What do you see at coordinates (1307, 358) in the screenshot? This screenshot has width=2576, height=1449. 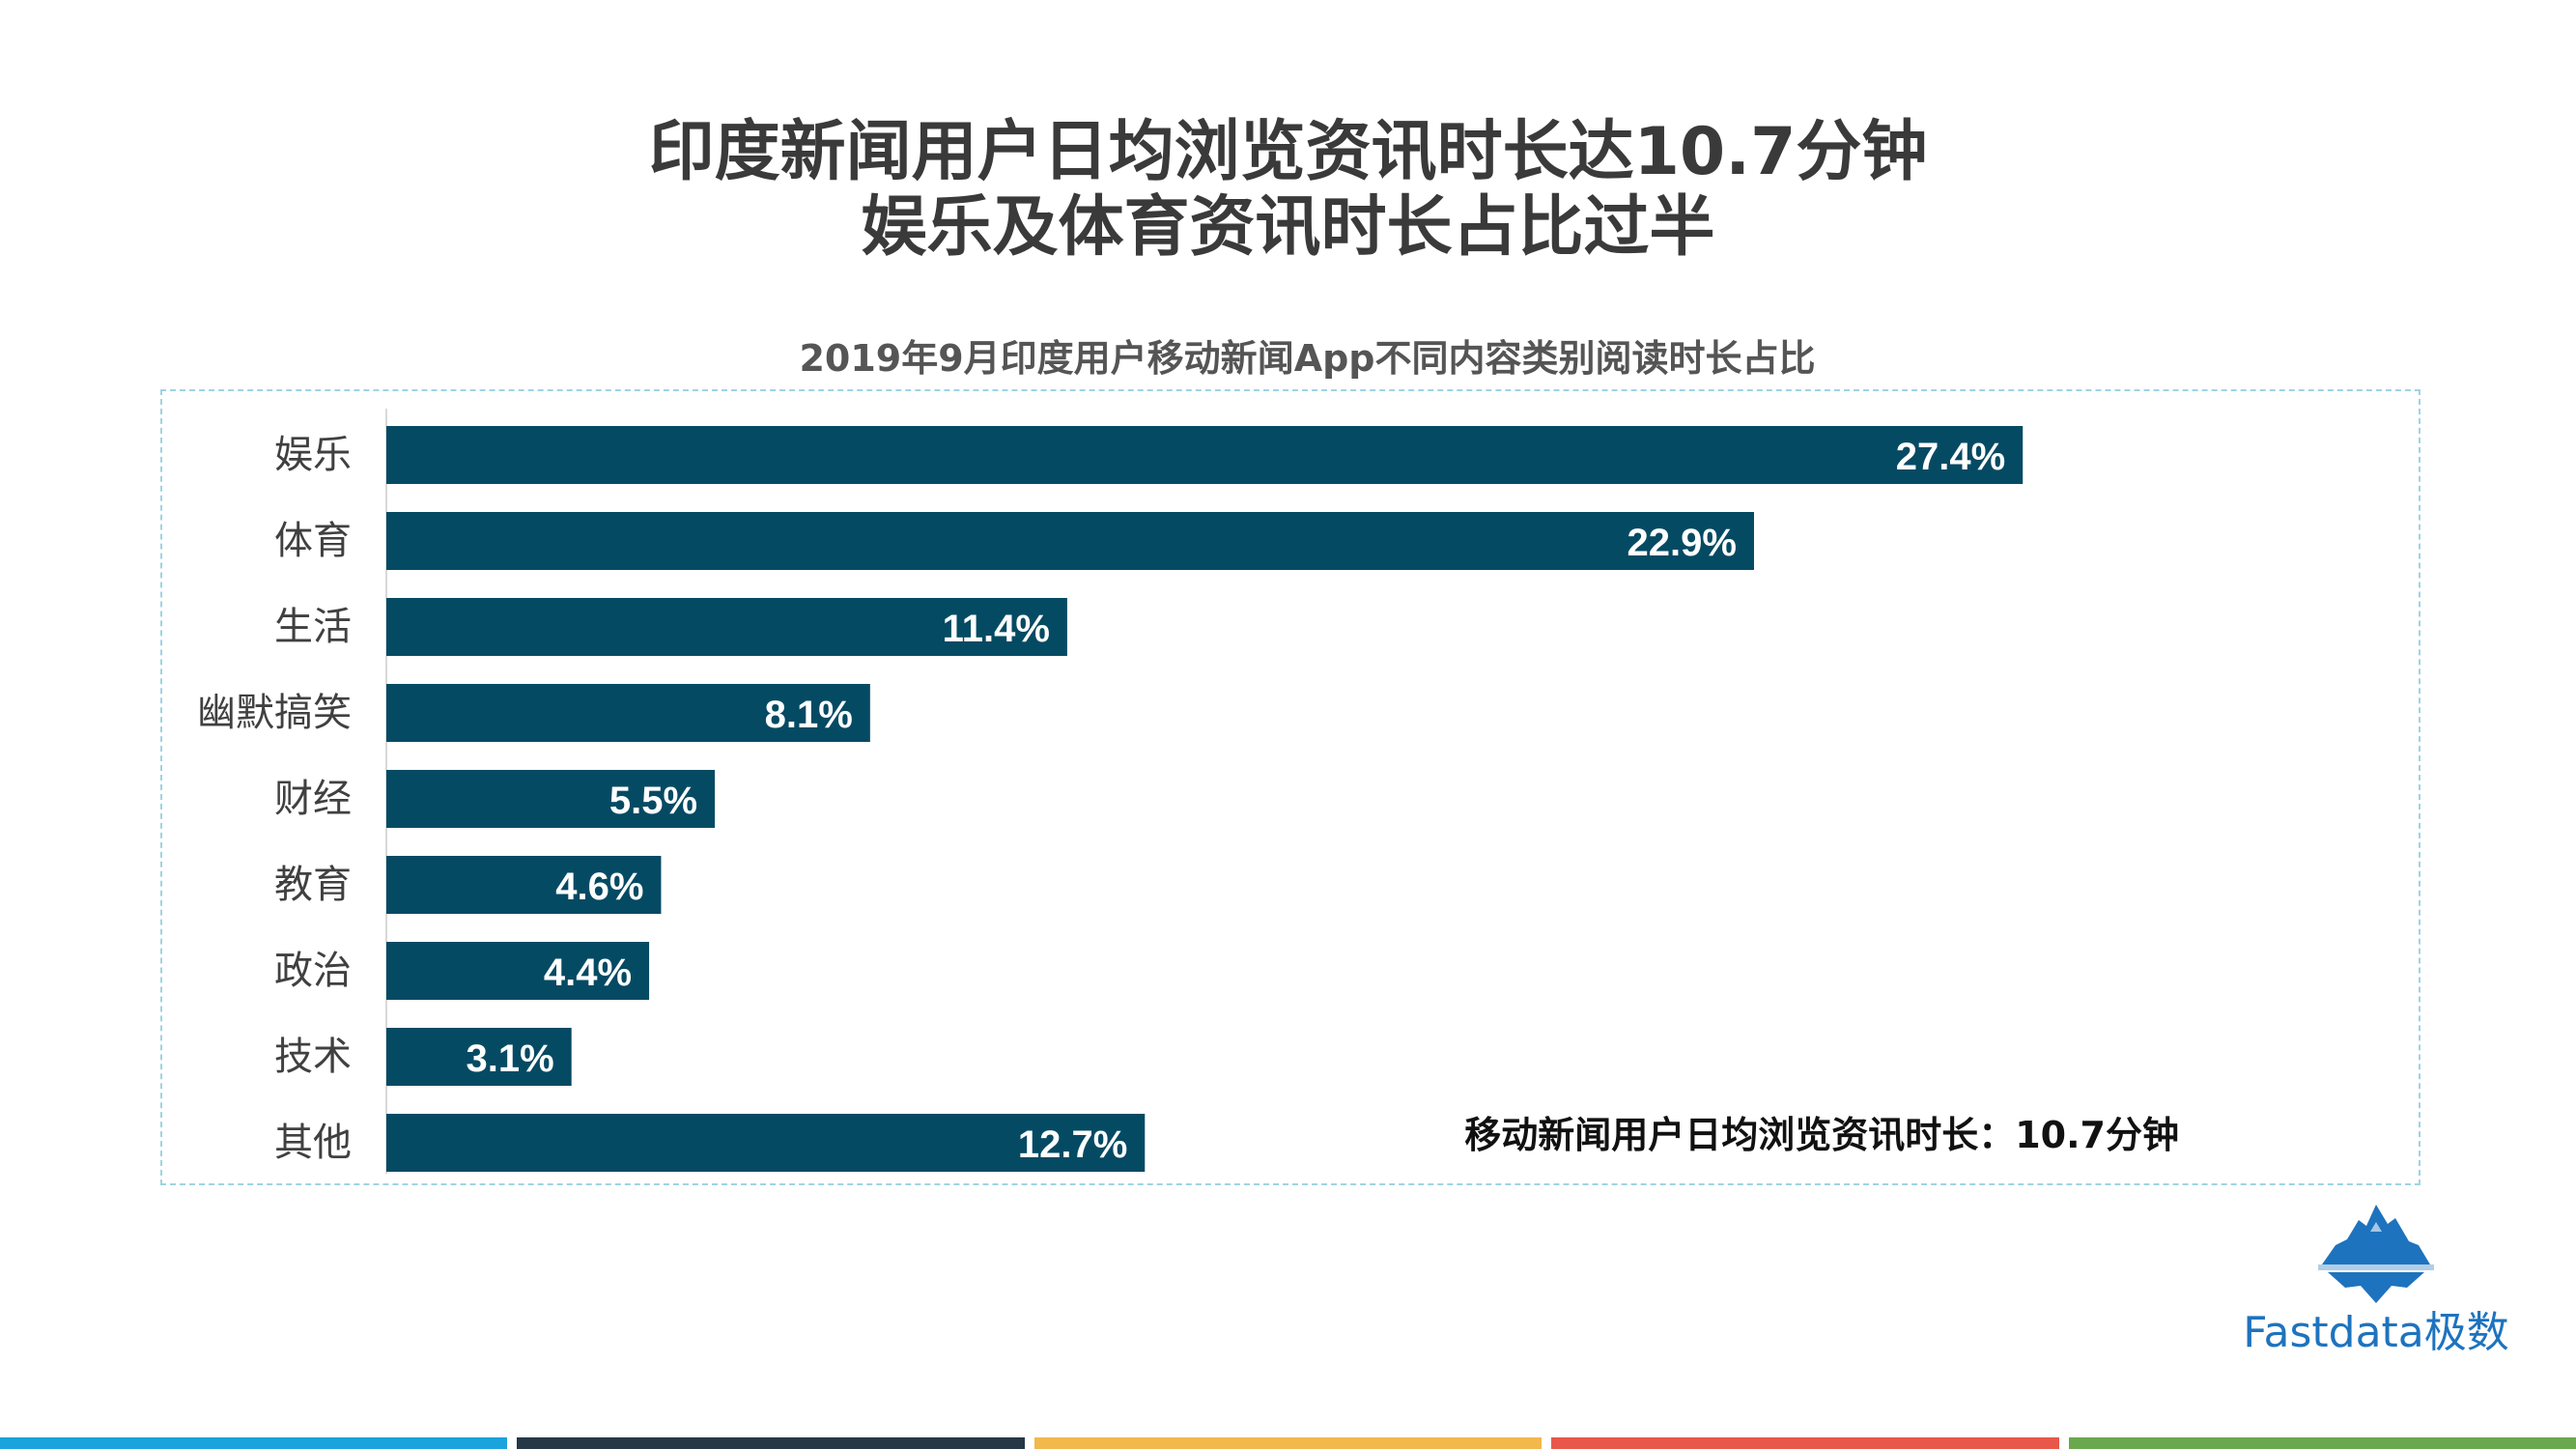 I see `chart-title: 2019年9月印度用户移动新闻App不同内容类别阅读时长占比` at bounding box center [1307, 358].